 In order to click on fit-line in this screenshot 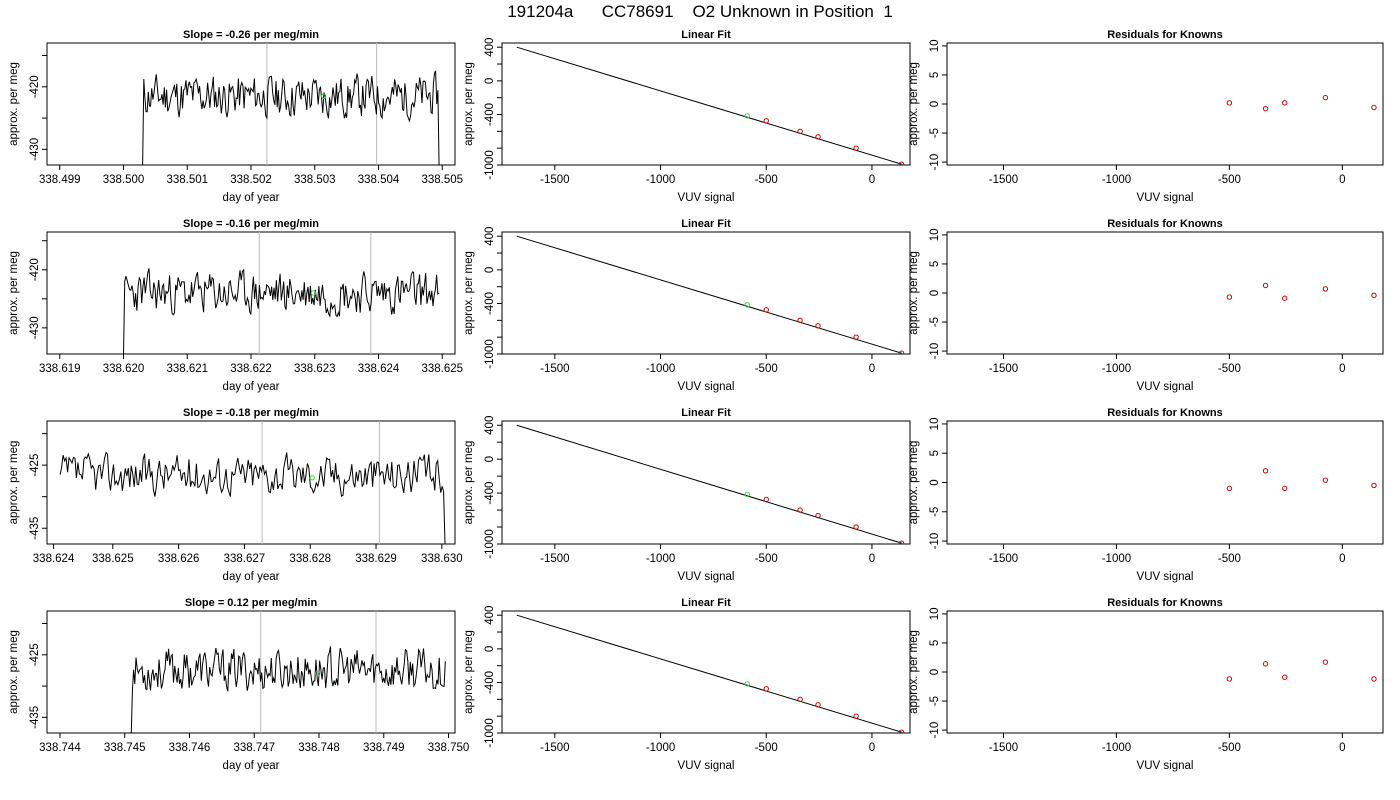, I will do `click(709, 105)`.